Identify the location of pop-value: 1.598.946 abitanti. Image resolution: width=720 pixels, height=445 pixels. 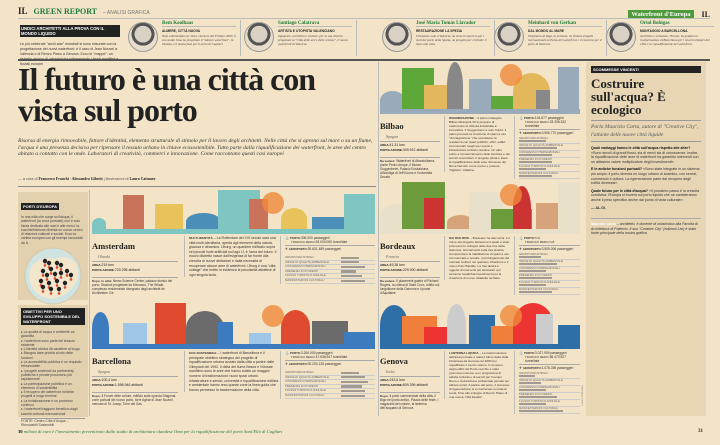
(128, 385).